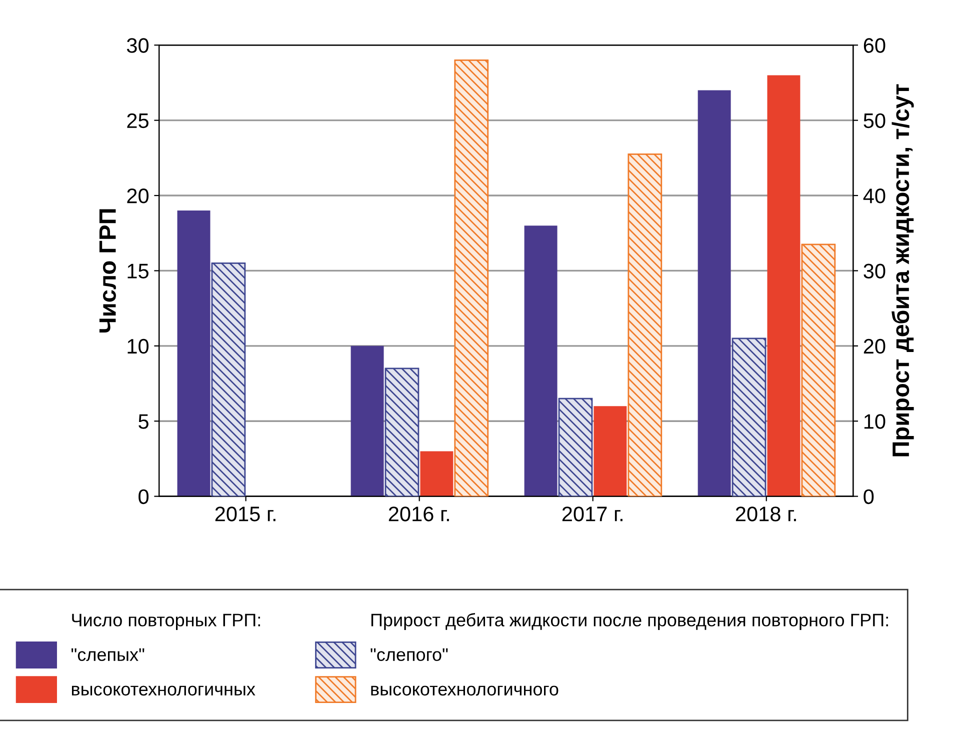 This screenshot has width=964, height=752. What do you see at coordinates (869, 496) in the screenshot?
I see `y2-tick-label: 0` at bounding box center [869, 496].